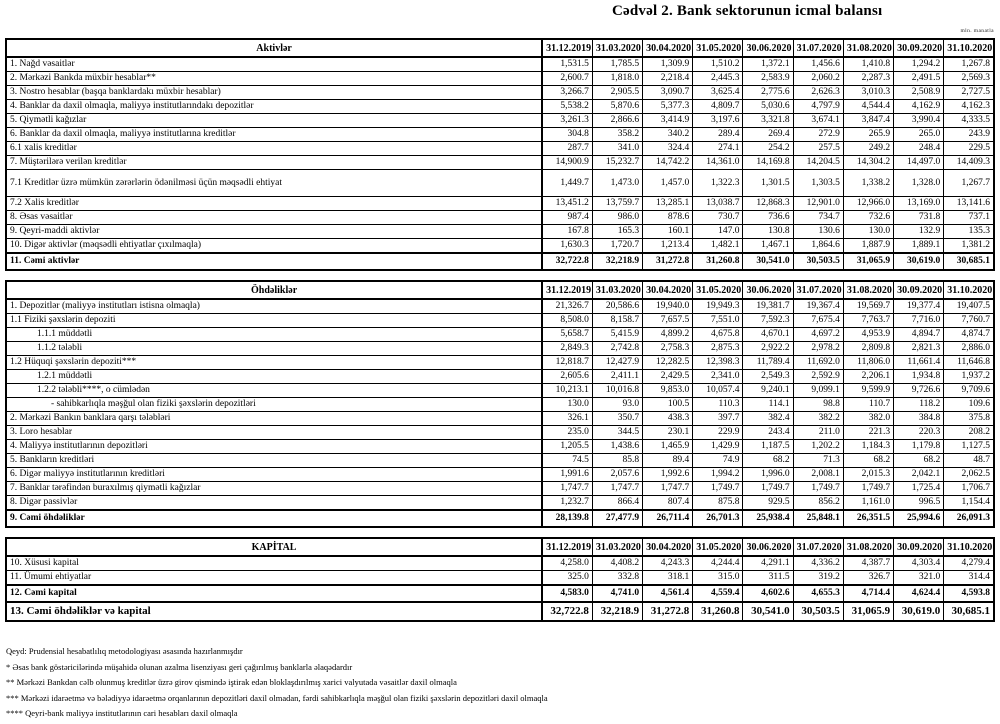  I want to click on section-title: KAPİTAL, so click(274, 547).